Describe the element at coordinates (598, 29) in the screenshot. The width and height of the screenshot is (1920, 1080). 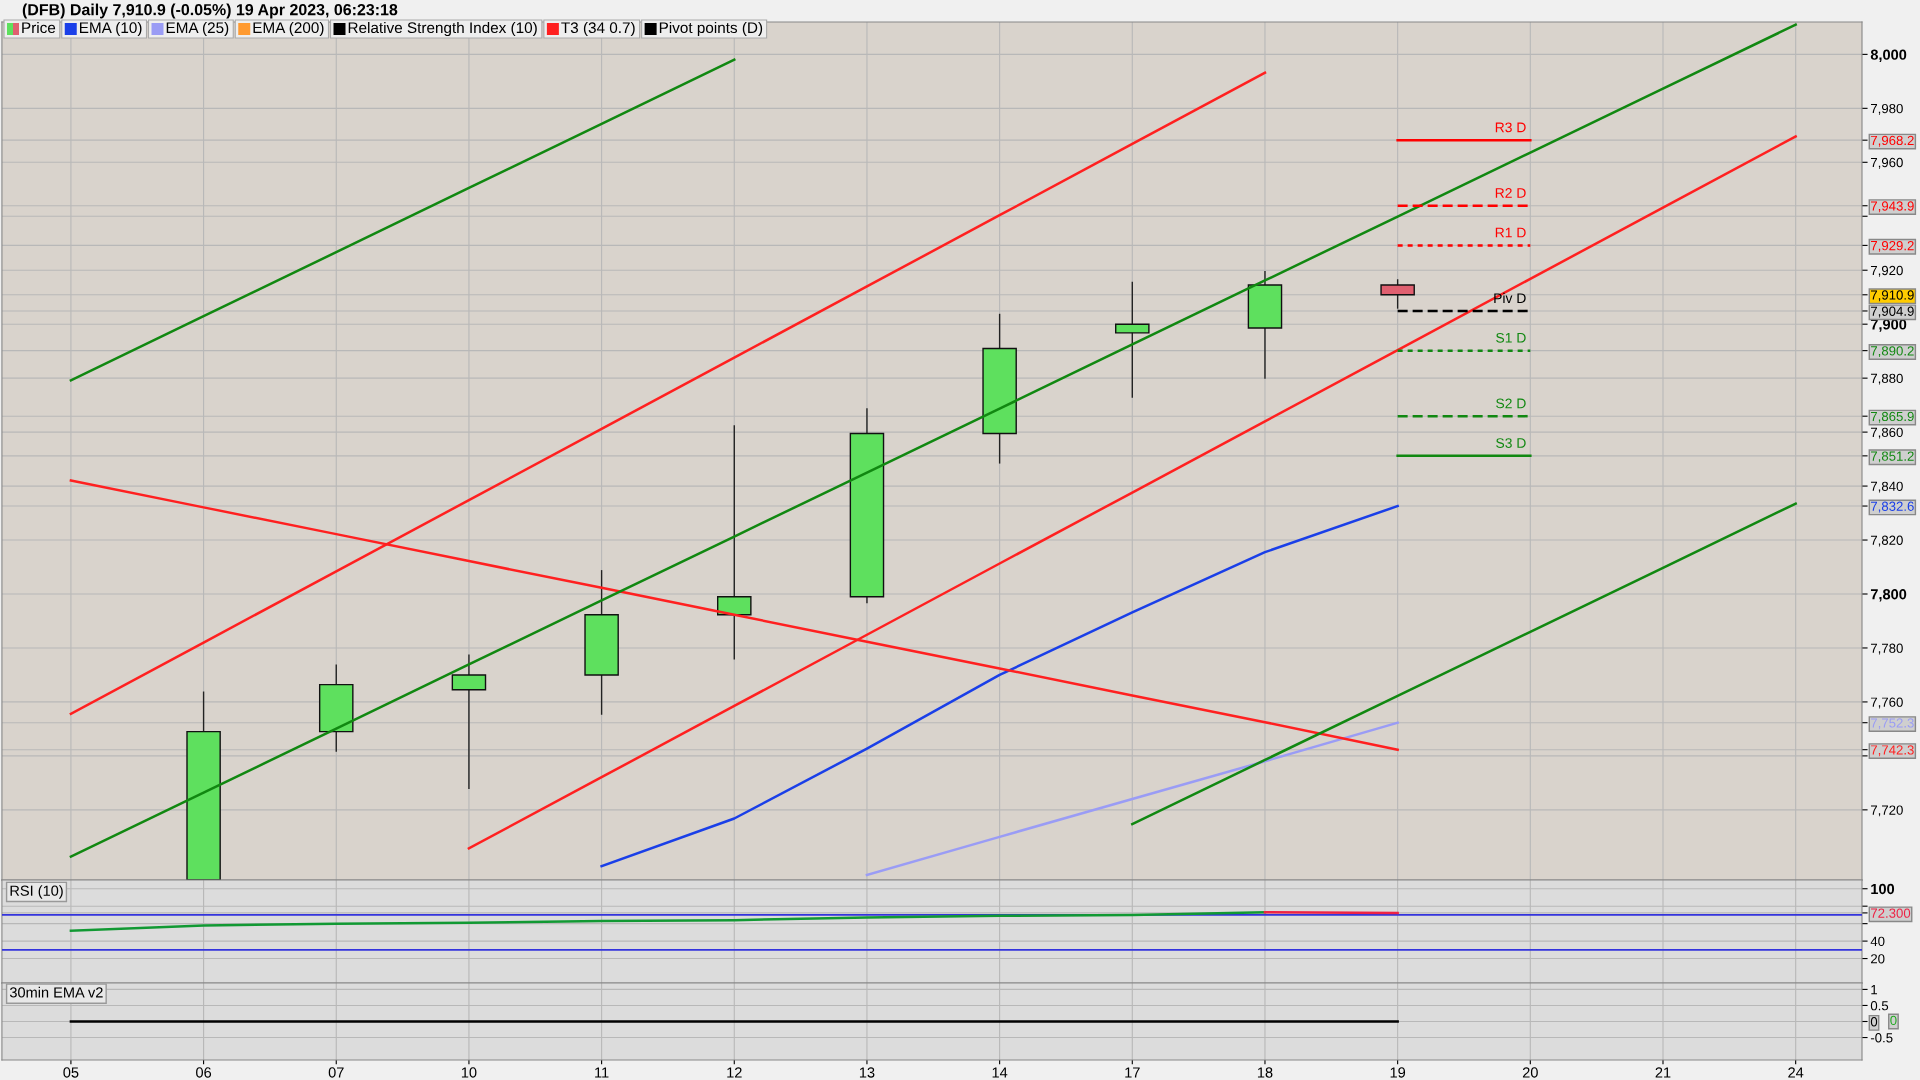
I see `legend-label: T3 (34 0.7)` at that location.